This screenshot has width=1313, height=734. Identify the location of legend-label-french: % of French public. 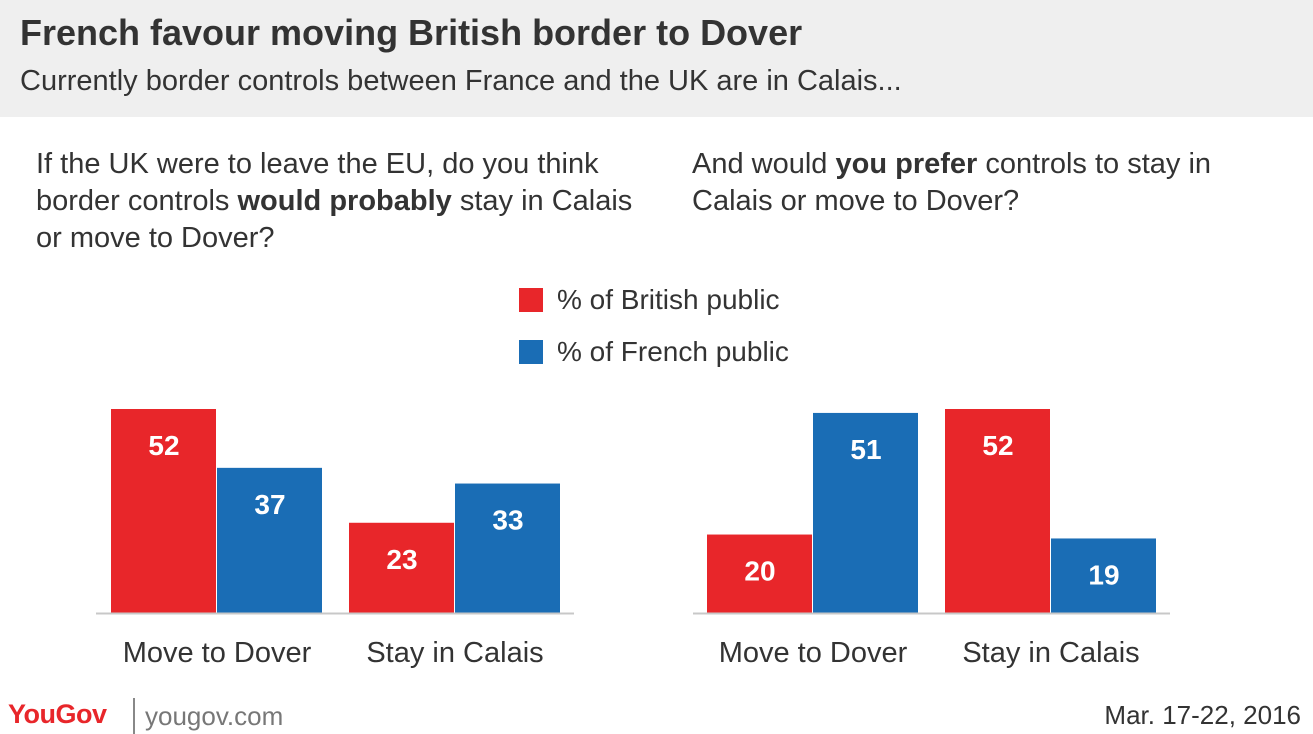
(673, 351).